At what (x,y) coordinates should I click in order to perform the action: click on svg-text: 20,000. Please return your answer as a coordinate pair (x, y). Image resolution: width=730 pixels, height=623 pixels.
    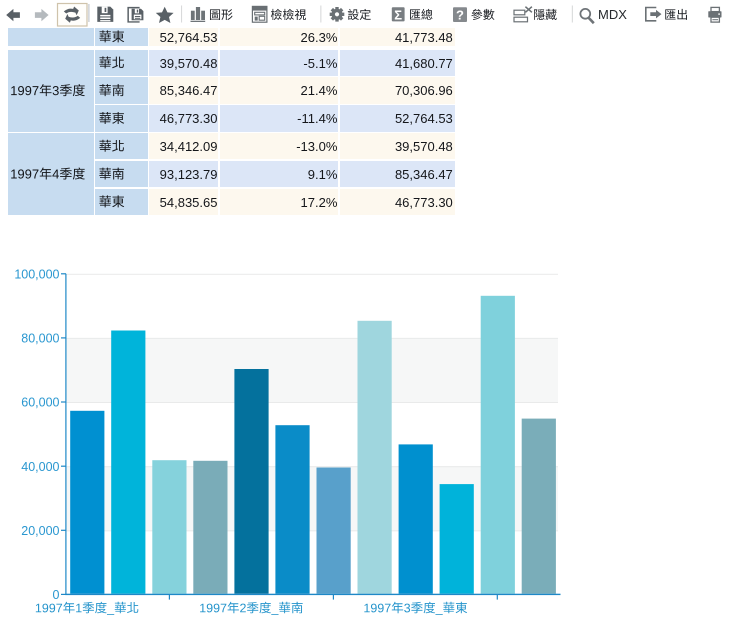
    Looking at the image, I should click on (40, 531).